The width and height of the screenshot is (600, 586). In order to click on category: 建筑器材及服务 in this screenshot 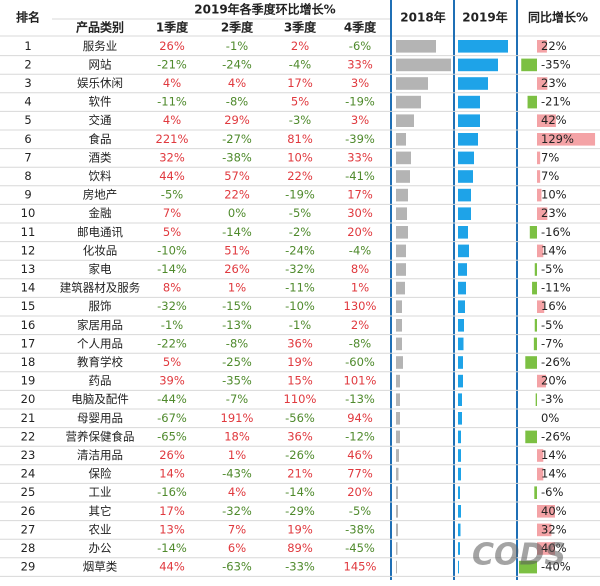, I will do `click(100, 288)`.